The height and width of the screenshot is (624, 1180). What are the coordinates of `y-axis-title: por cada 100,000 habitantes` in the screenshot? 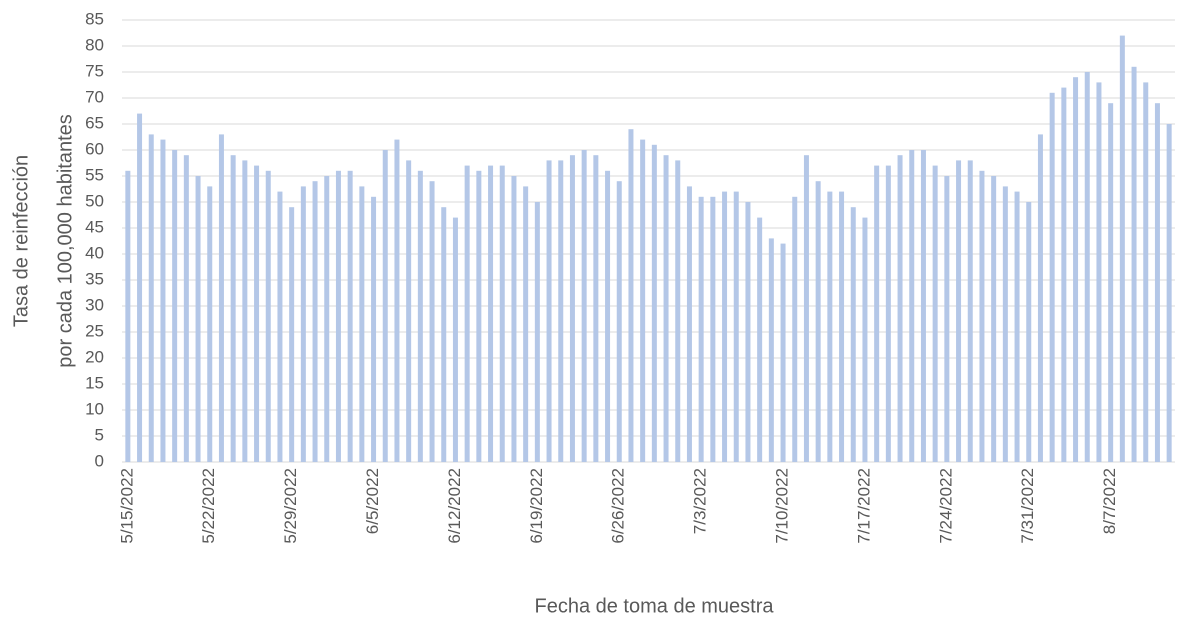 It's located at (65, 241).